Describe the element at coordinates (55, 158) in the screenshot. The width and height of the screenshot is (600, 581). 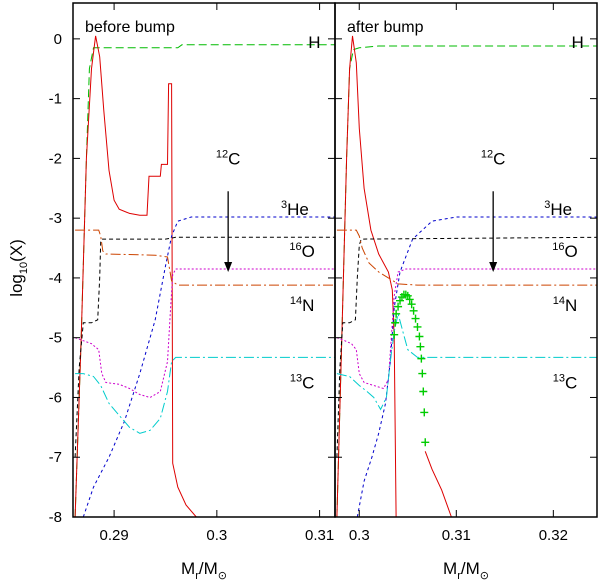
I see `y-tick-label: -2` at that location.